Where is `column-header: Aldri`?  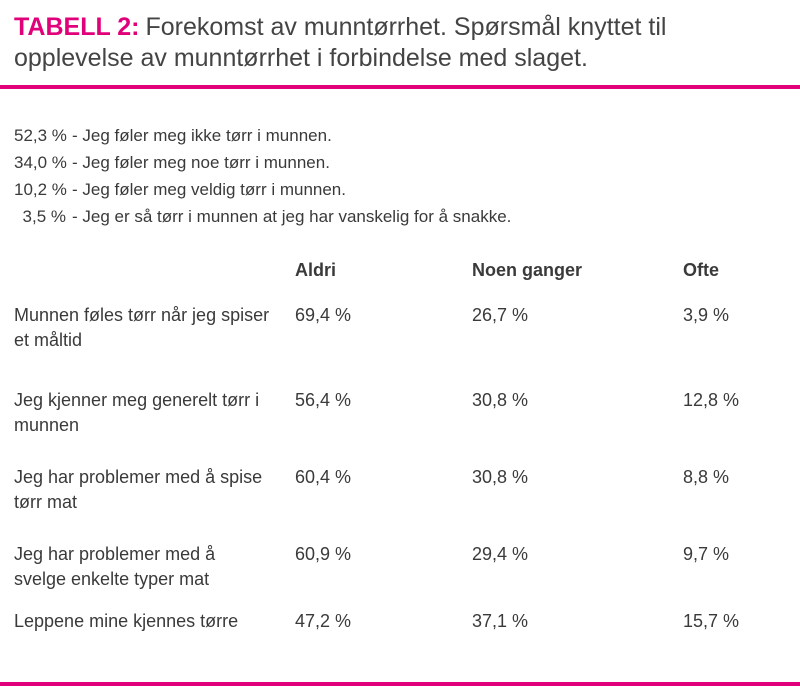 column-header: Aldri is located at coordinates (316, 270).